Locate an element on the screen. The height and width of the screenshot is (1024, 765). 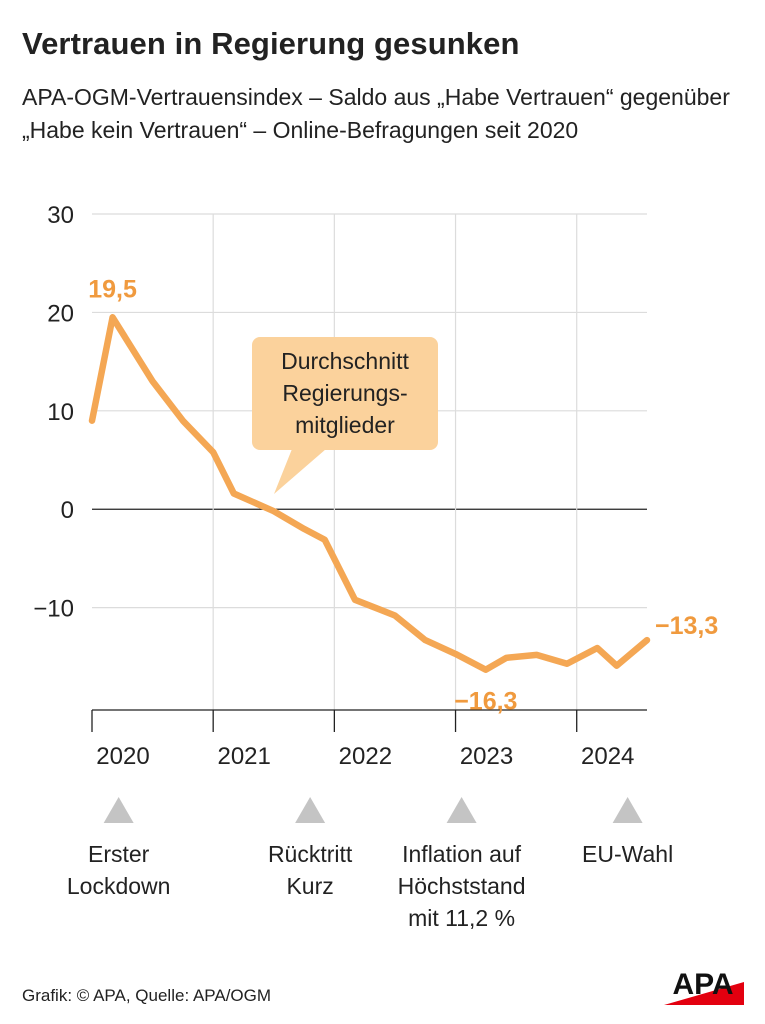
y-tick-label: 0 is located at coordinates (67, 510).